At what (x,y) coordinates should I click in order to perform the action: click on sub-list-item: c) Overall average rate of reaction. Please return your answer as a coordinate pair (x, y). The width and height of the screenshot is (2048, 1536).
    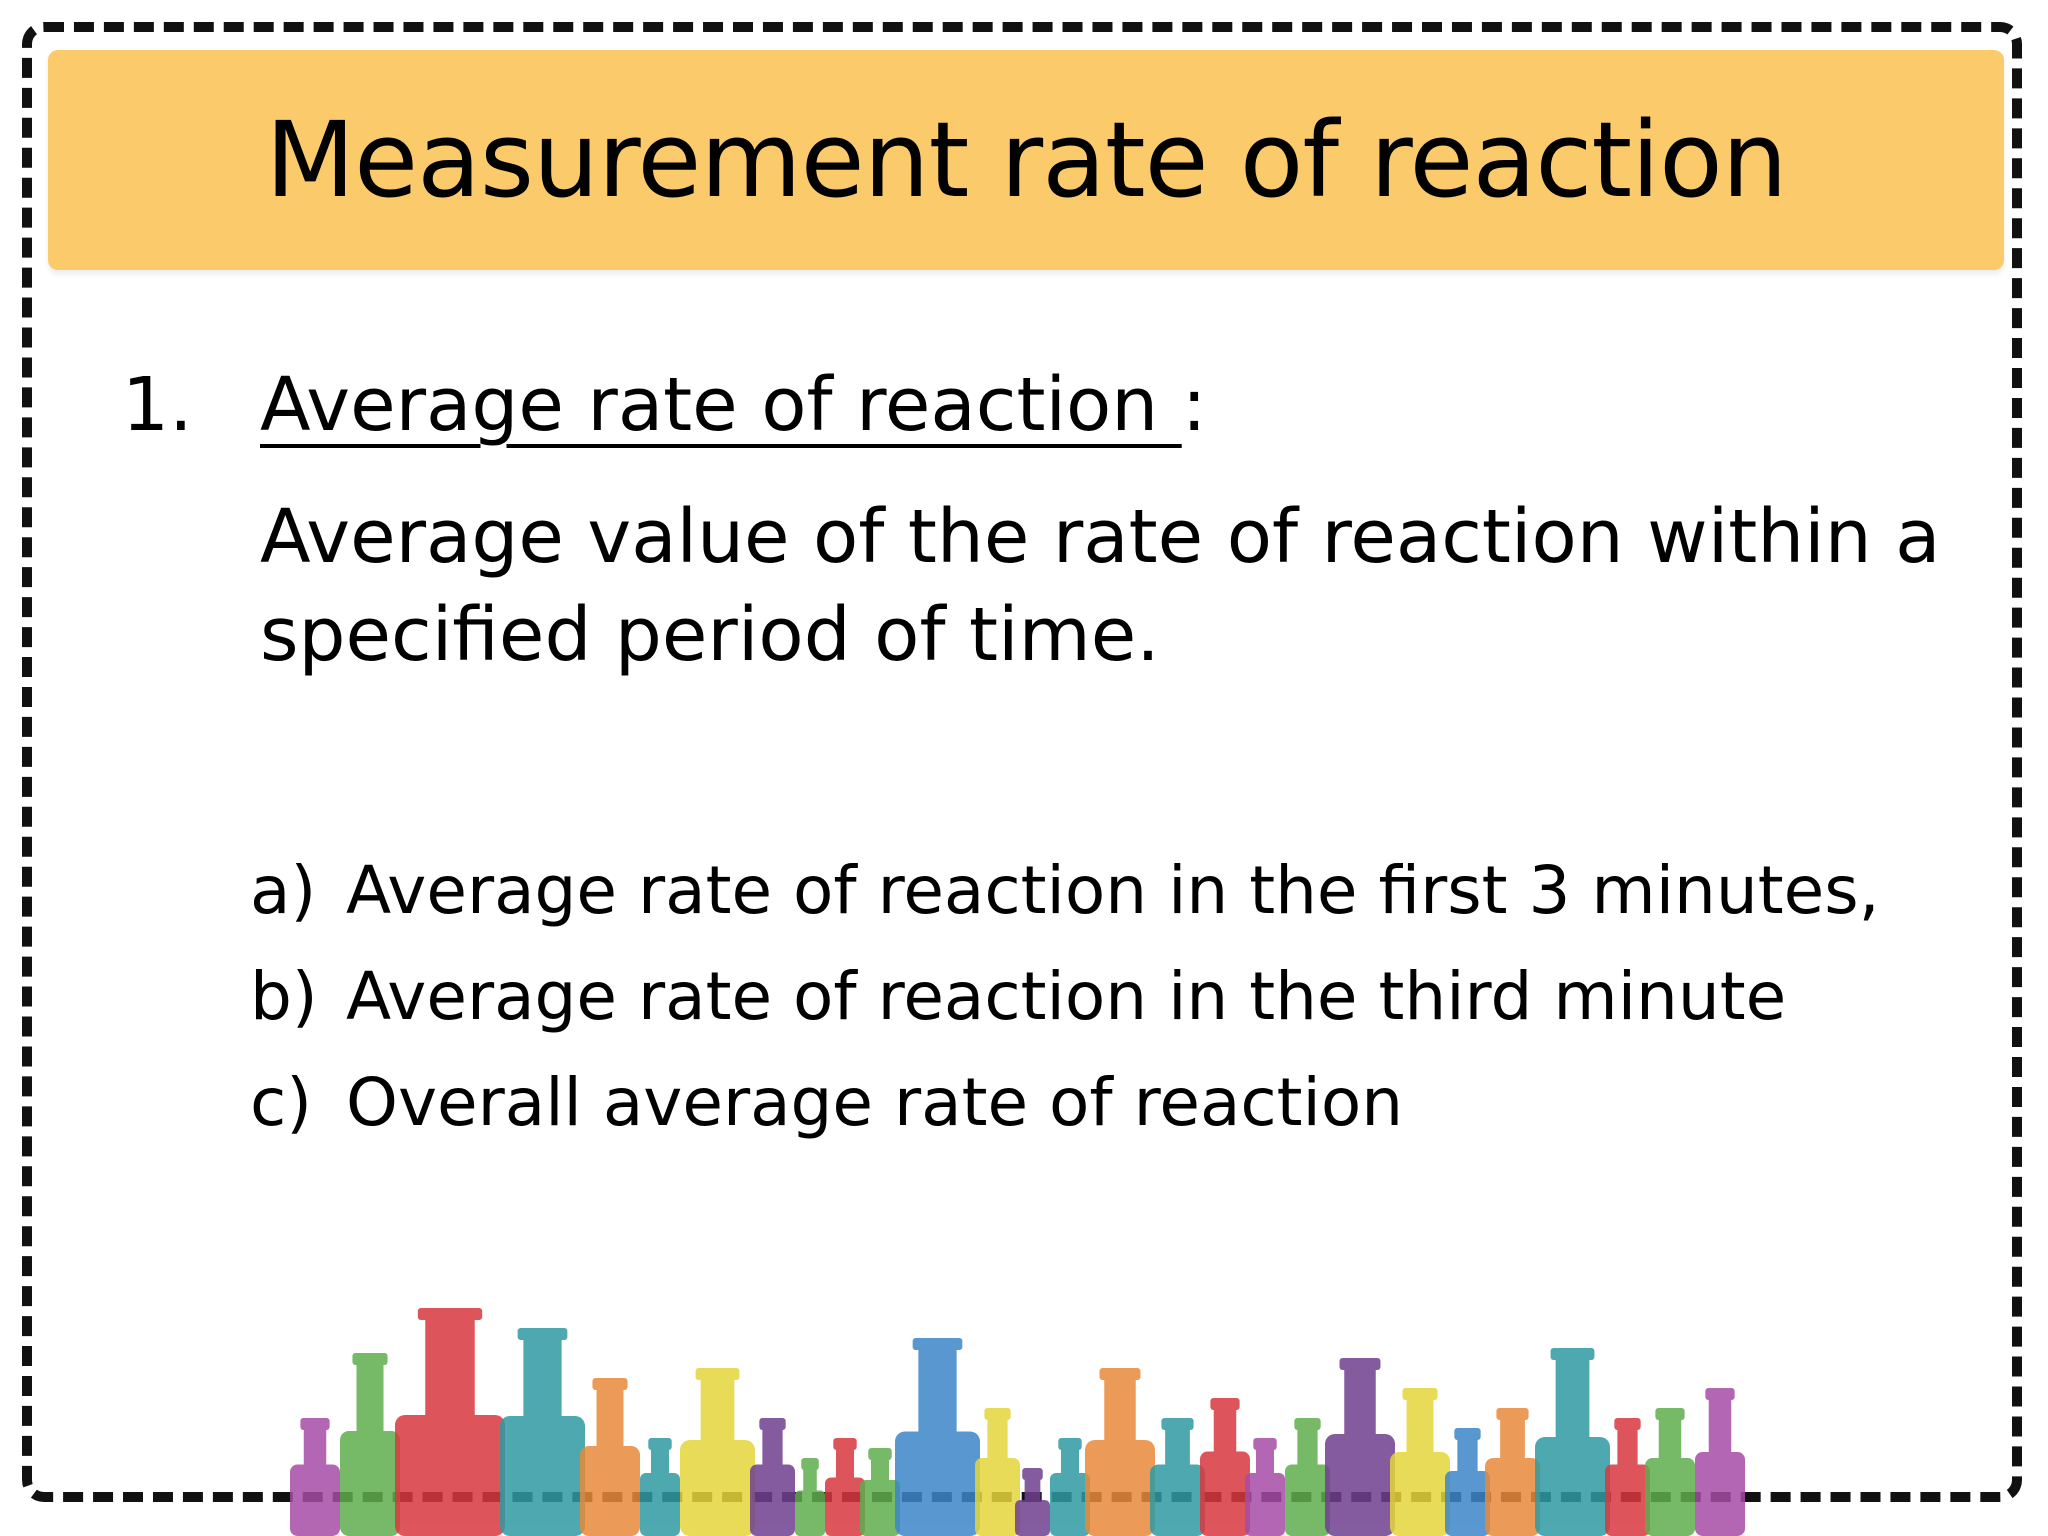
    Looking at the image, I should click on (1065, 1103).